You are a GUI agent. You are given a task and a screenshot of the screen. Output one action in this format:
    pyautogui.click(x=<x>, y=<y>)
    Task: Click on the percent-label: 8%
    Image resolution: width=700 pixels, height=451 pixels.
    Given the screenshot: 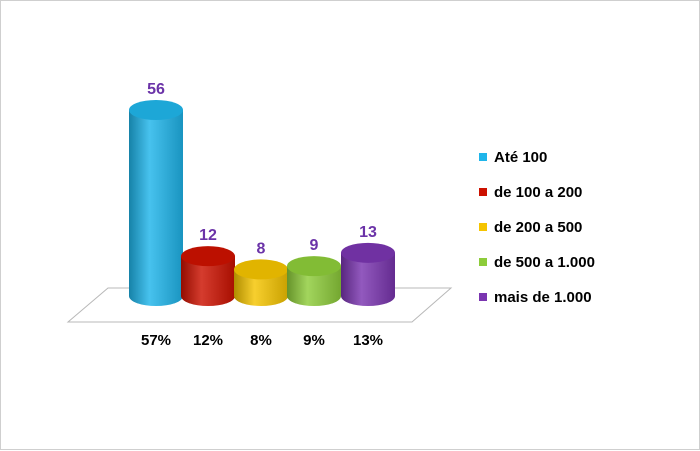 What is the action you would take?
    pyautogui.click(x=261, y=340)
    